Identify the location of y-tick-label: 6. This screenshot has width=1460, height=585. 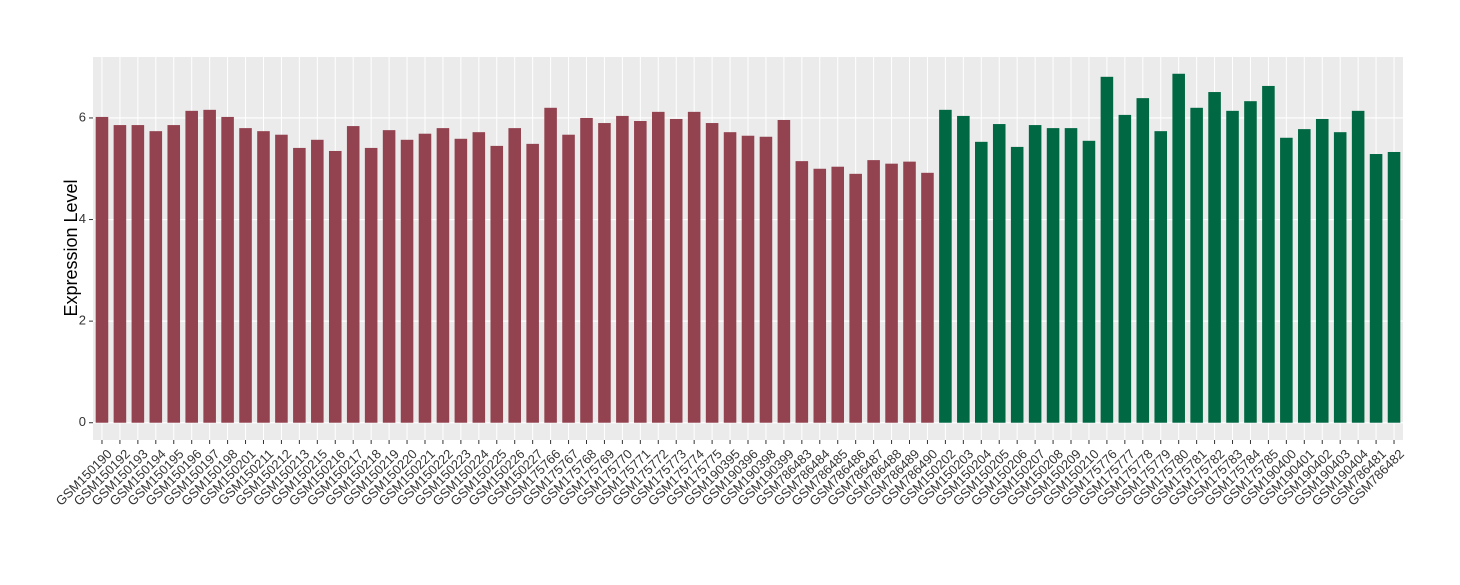
(82, 116).